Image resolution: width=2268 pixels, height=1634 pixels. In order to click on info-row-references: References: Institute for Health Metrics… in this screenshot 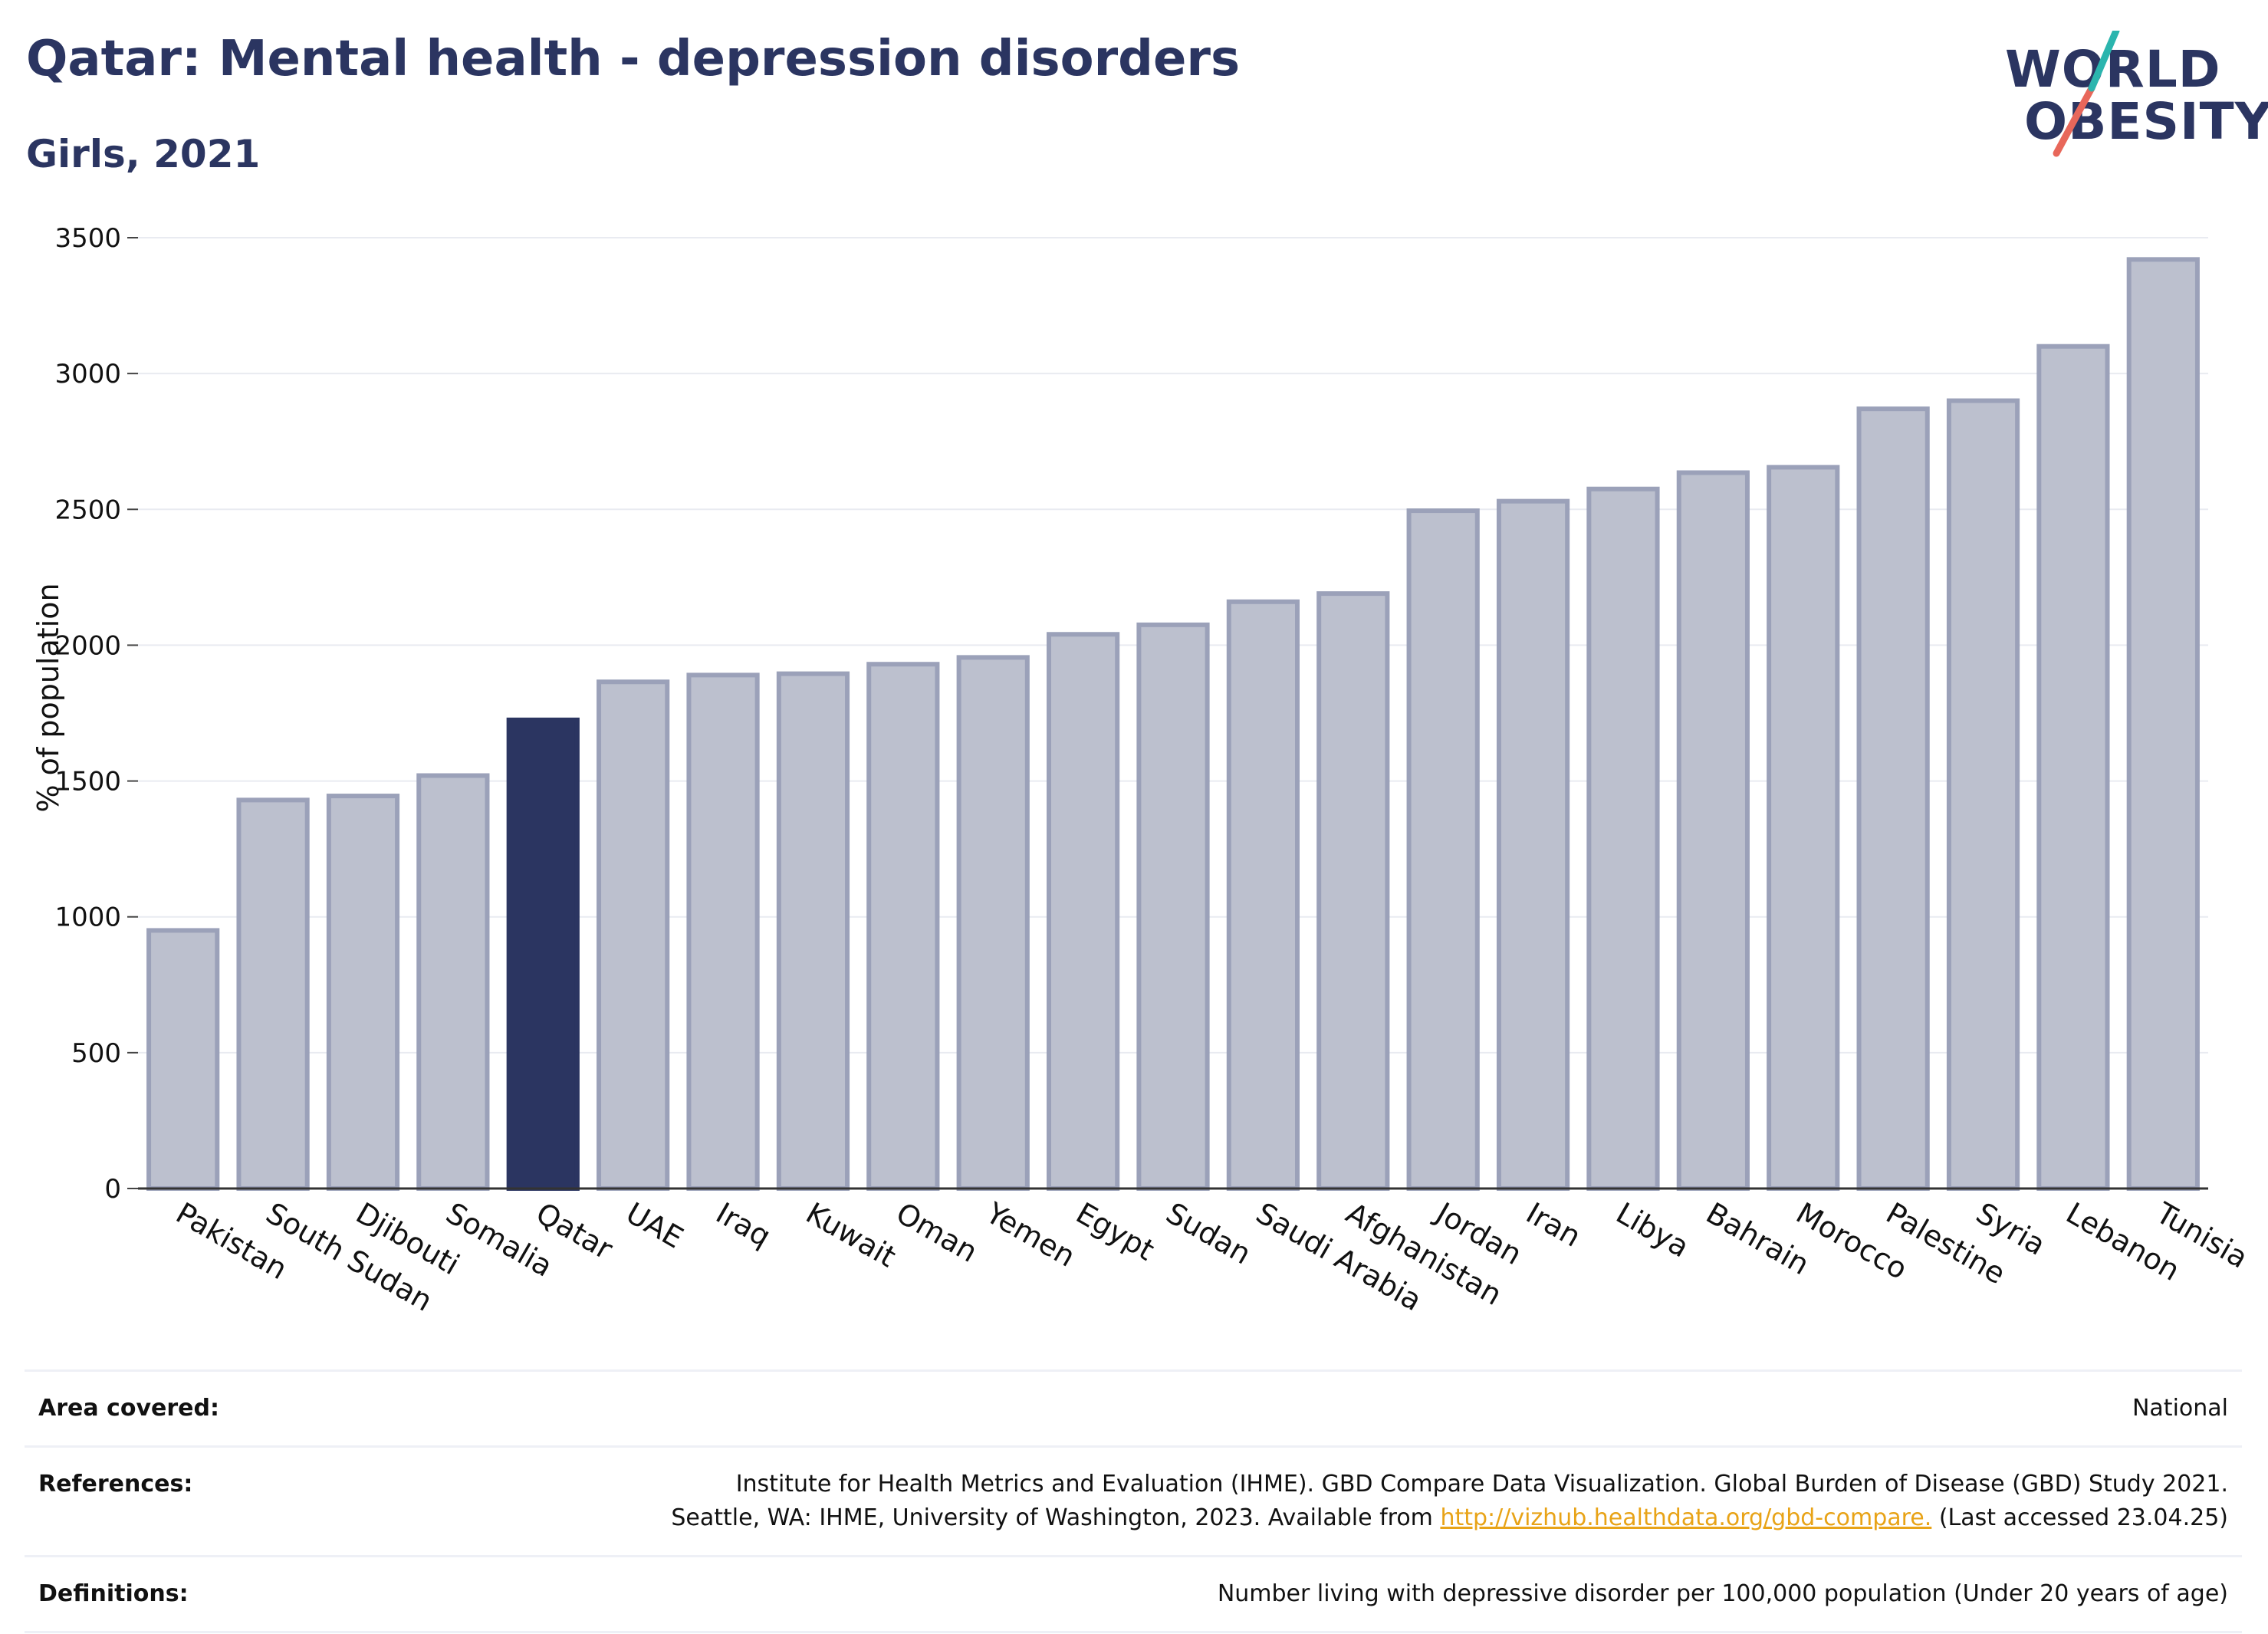, I will do `click(1133, 1500)`.